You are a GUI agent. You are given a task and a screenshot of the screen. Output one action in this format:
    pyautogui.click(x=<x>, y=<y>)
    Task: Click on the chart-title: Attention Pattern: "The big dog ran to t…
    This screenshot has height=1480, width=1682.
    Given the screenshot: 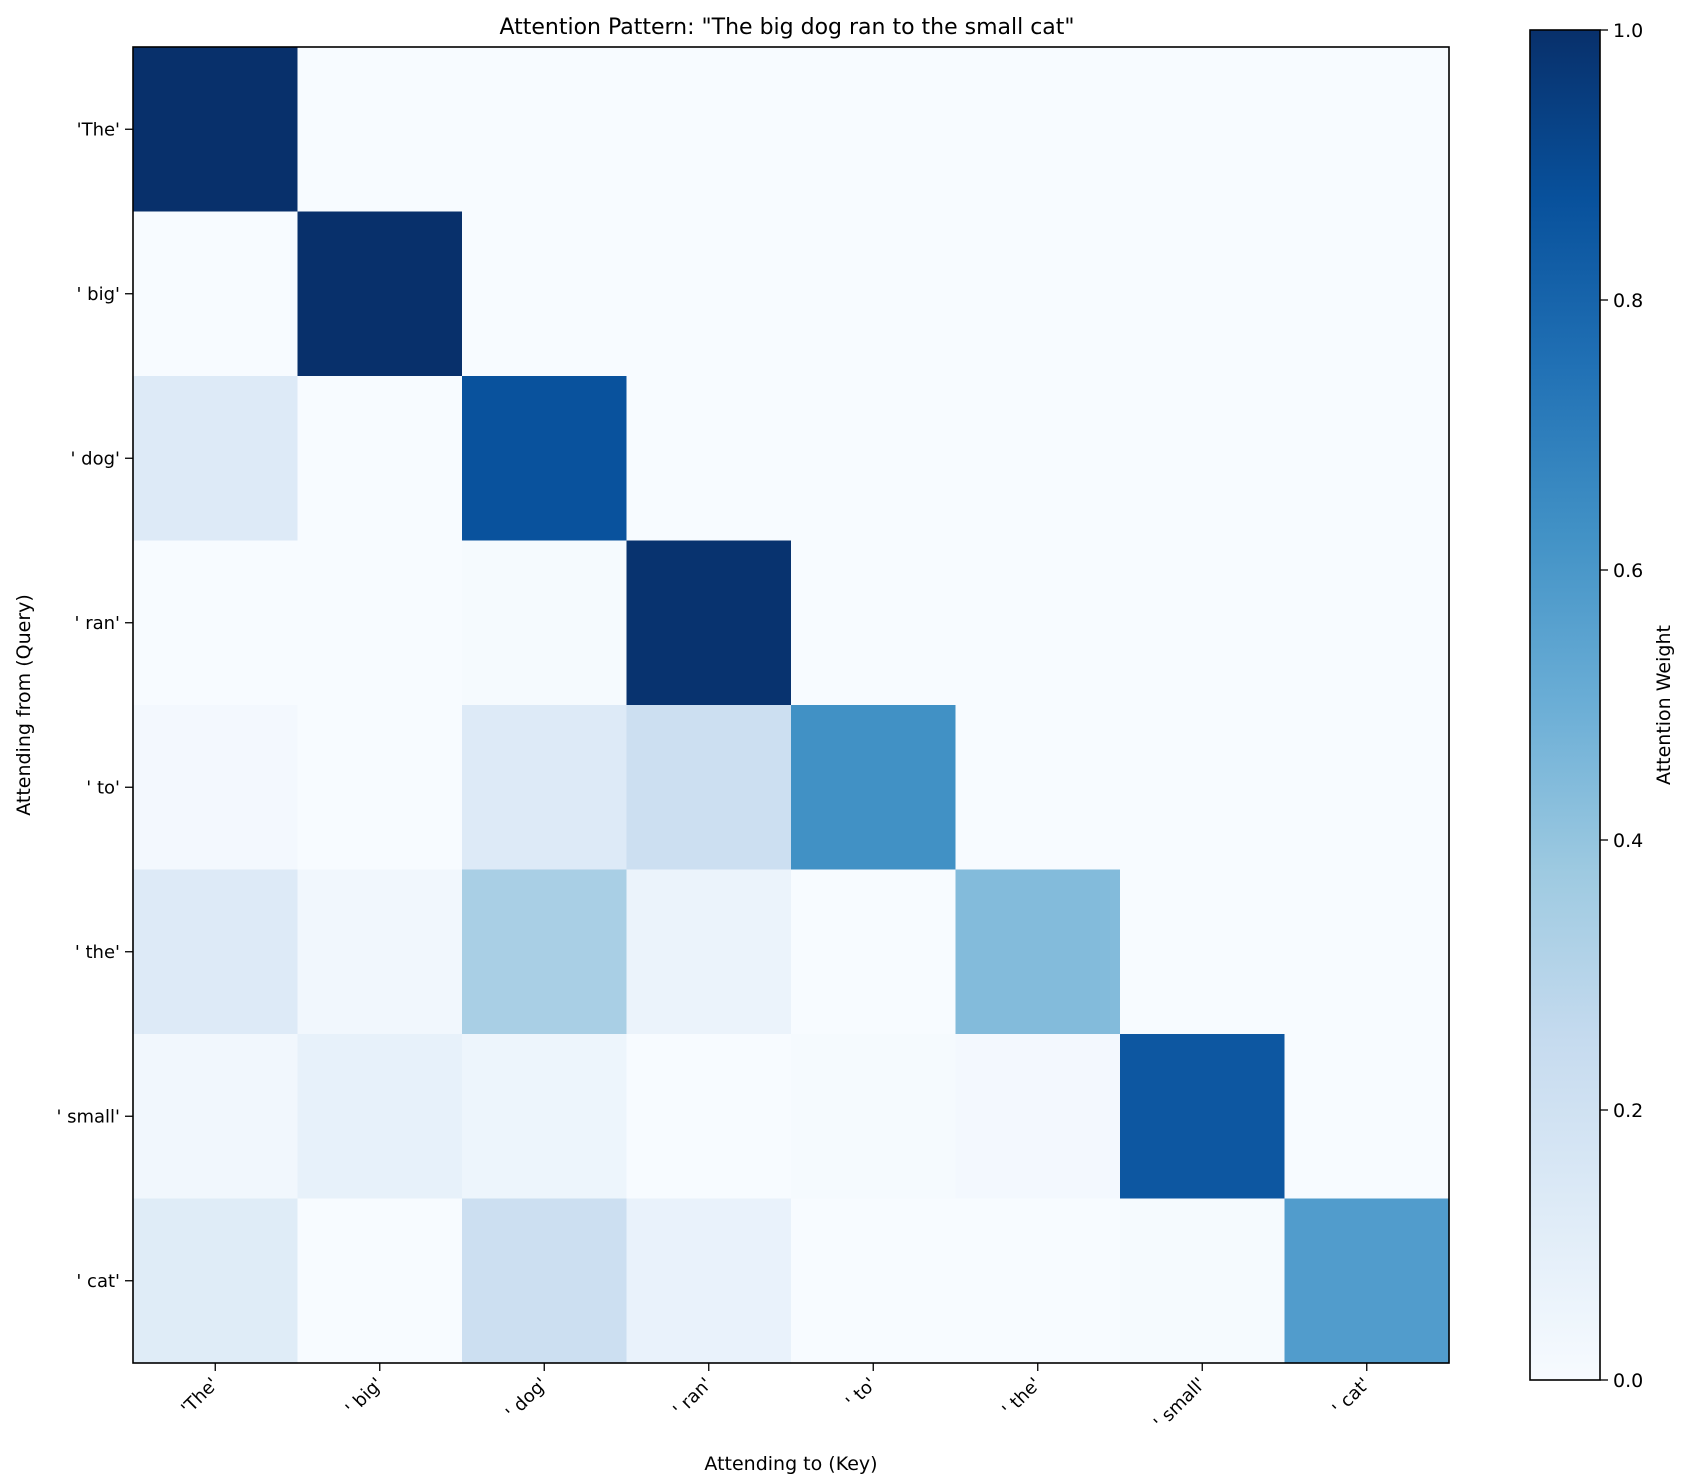 What is the action you would take?
    pyautogui.click(x=786, y=27)
    